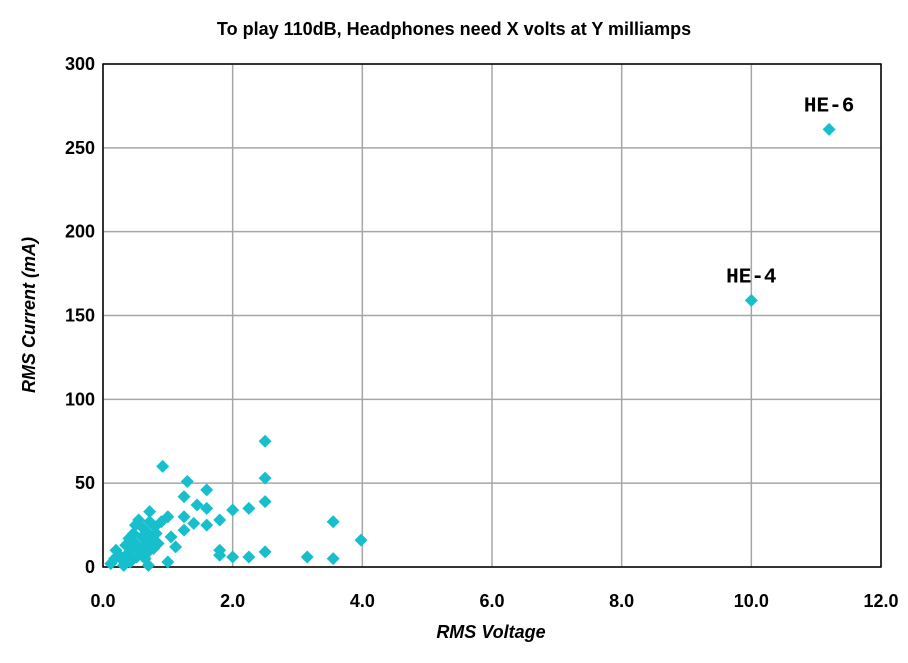 Image resolution: width=908 pixels, height=663 pixels. Describe the element at coordinates (751, 277) in the screenshot. I see `point-annotation-label: HE-4` at that location.